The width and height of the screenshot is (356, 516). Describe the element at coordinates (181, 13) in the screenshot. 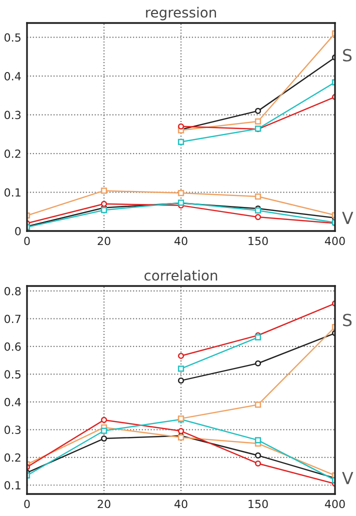

I see `chart-title: regression` at that location.